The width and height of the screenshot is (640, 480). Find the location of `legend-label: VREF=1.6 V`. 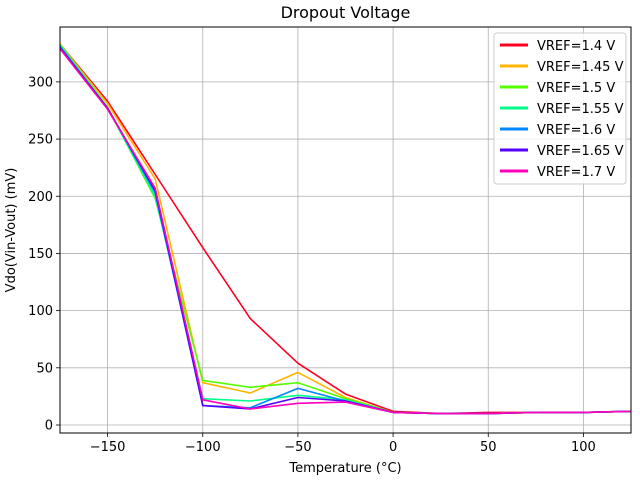

legend-label: VREF=1.6 V is located at coordinates (576, 130).